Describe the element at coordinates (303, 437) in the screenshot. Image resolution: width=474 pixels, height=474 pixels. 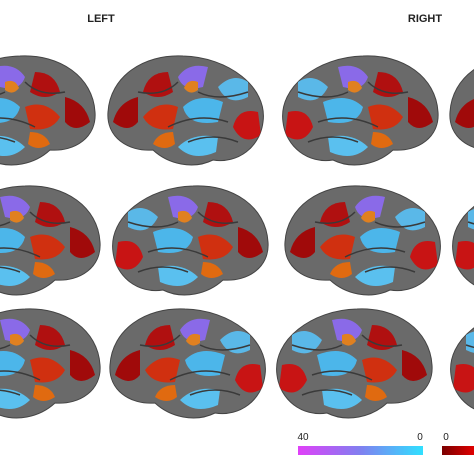
I see `colorbar-label: 40` at that location.